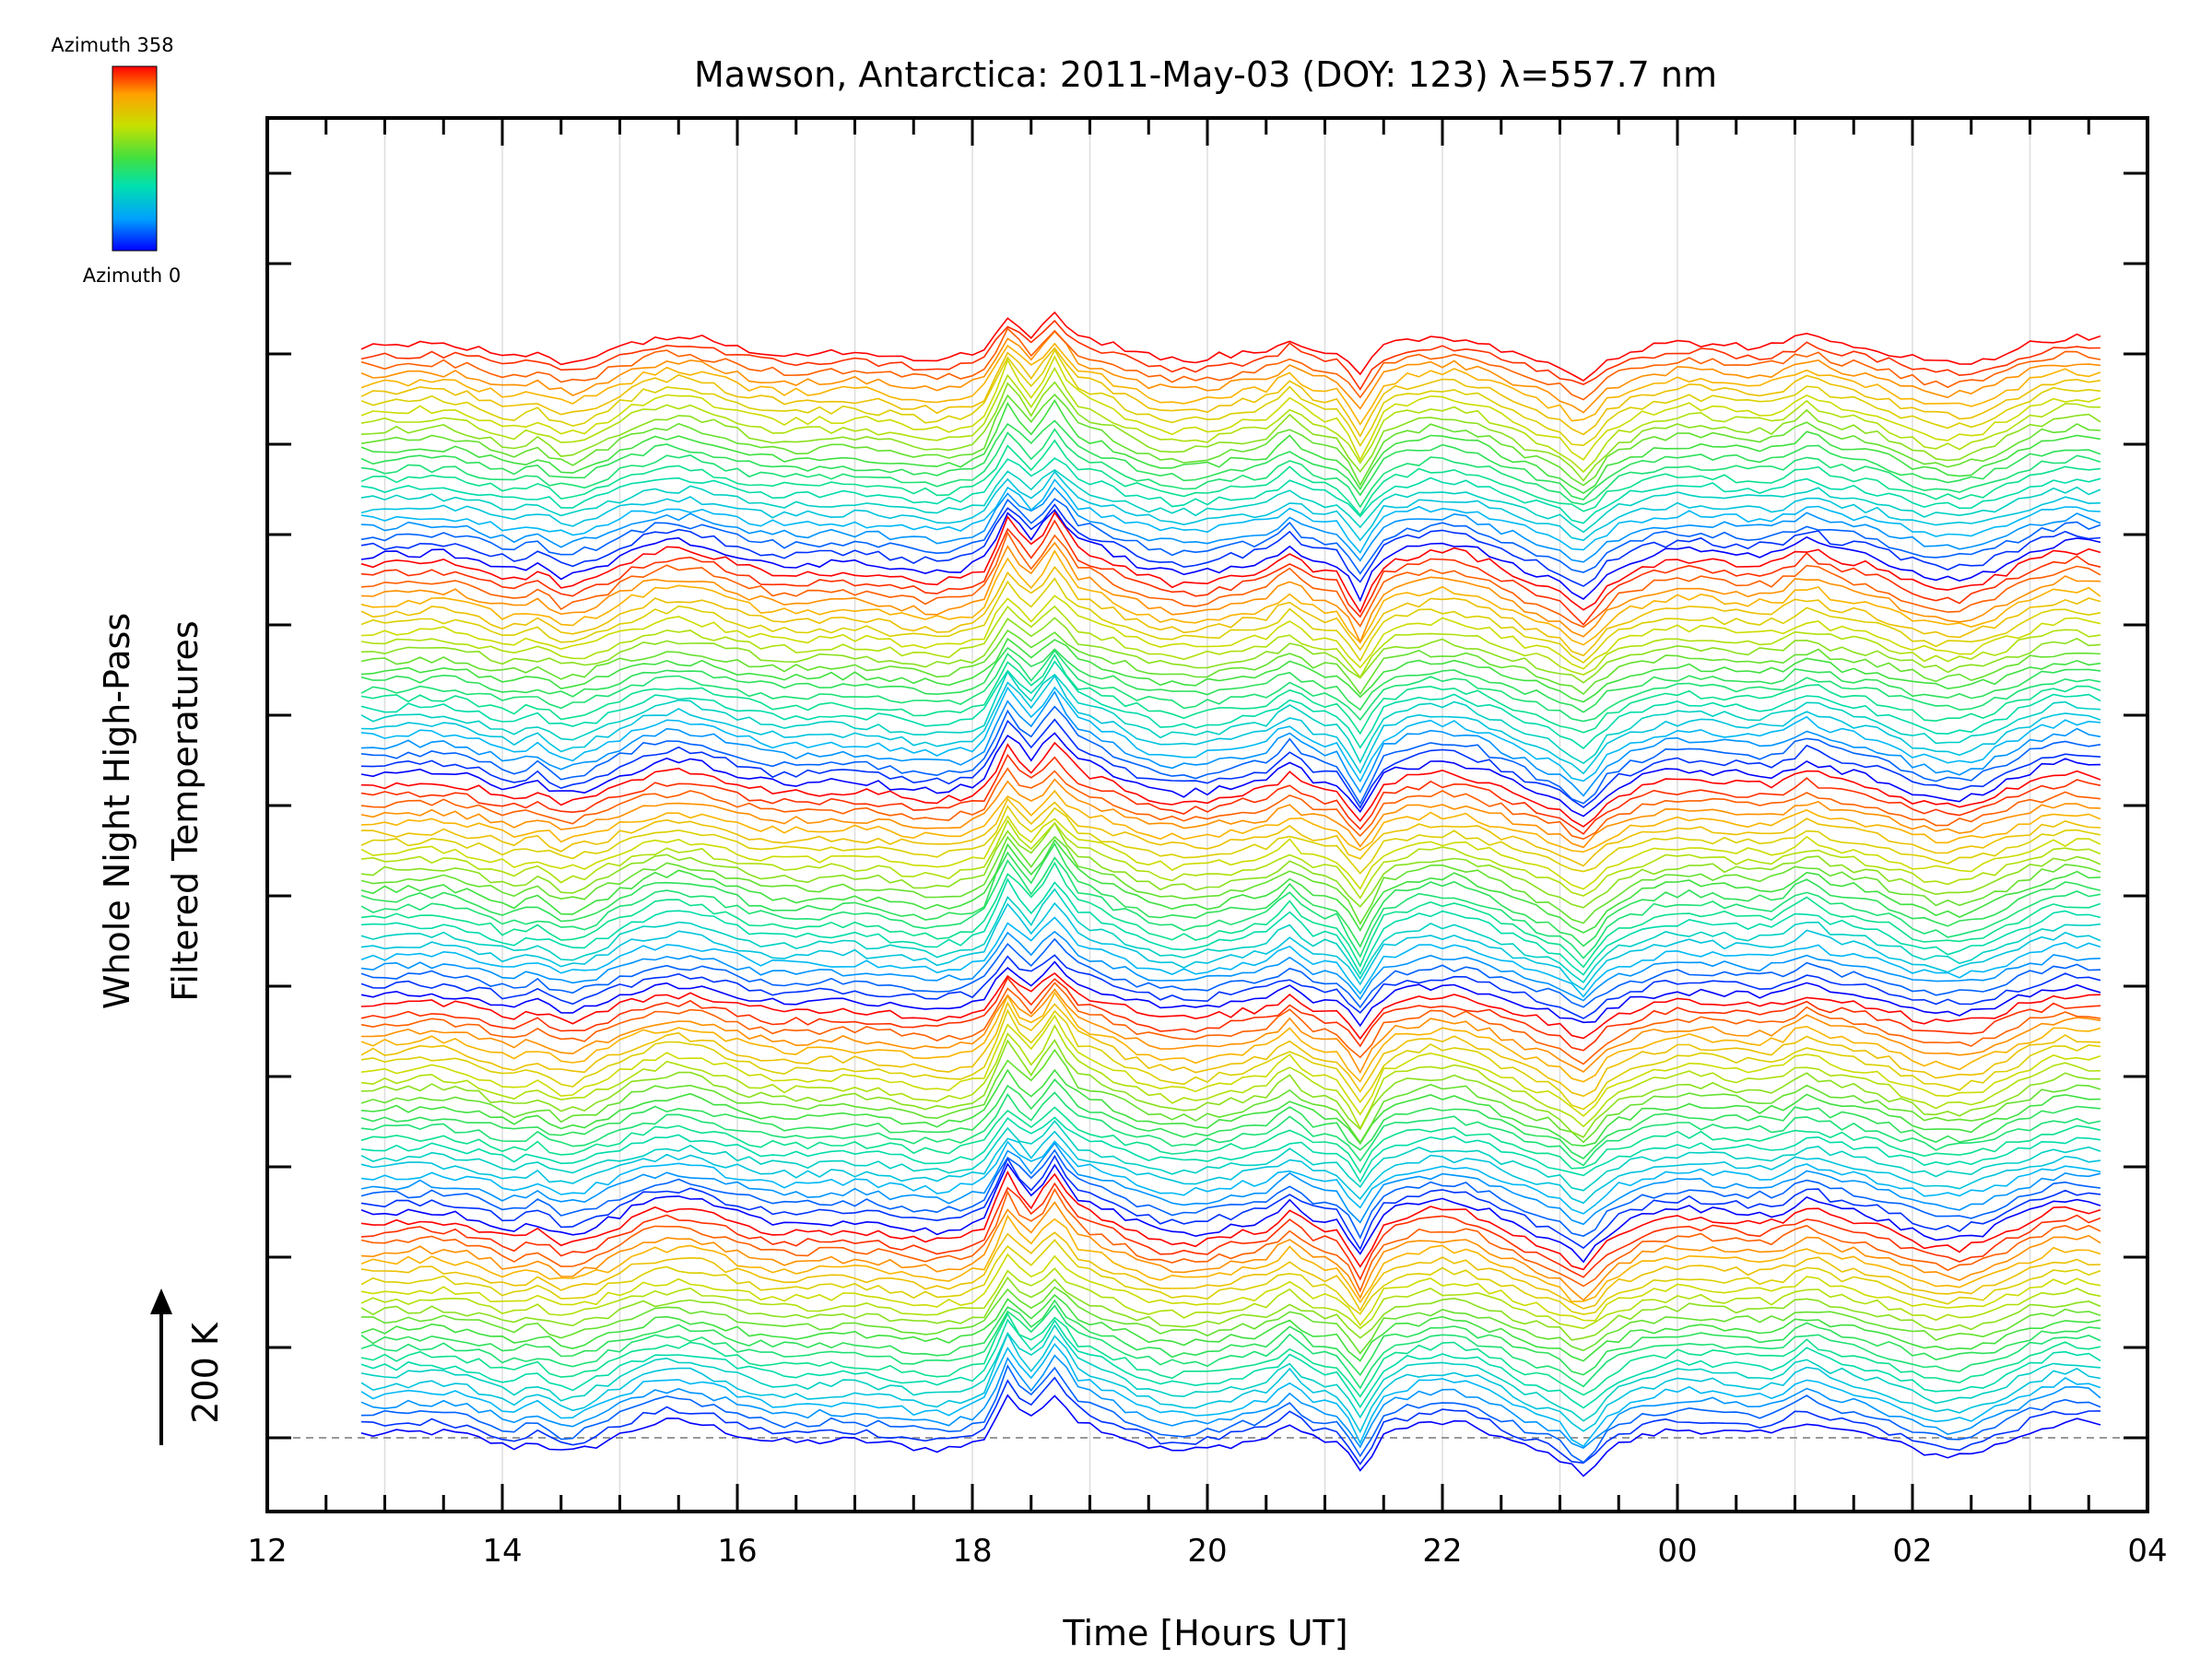  I want to click on x-tick-label: 20, so click(1207, 1551).